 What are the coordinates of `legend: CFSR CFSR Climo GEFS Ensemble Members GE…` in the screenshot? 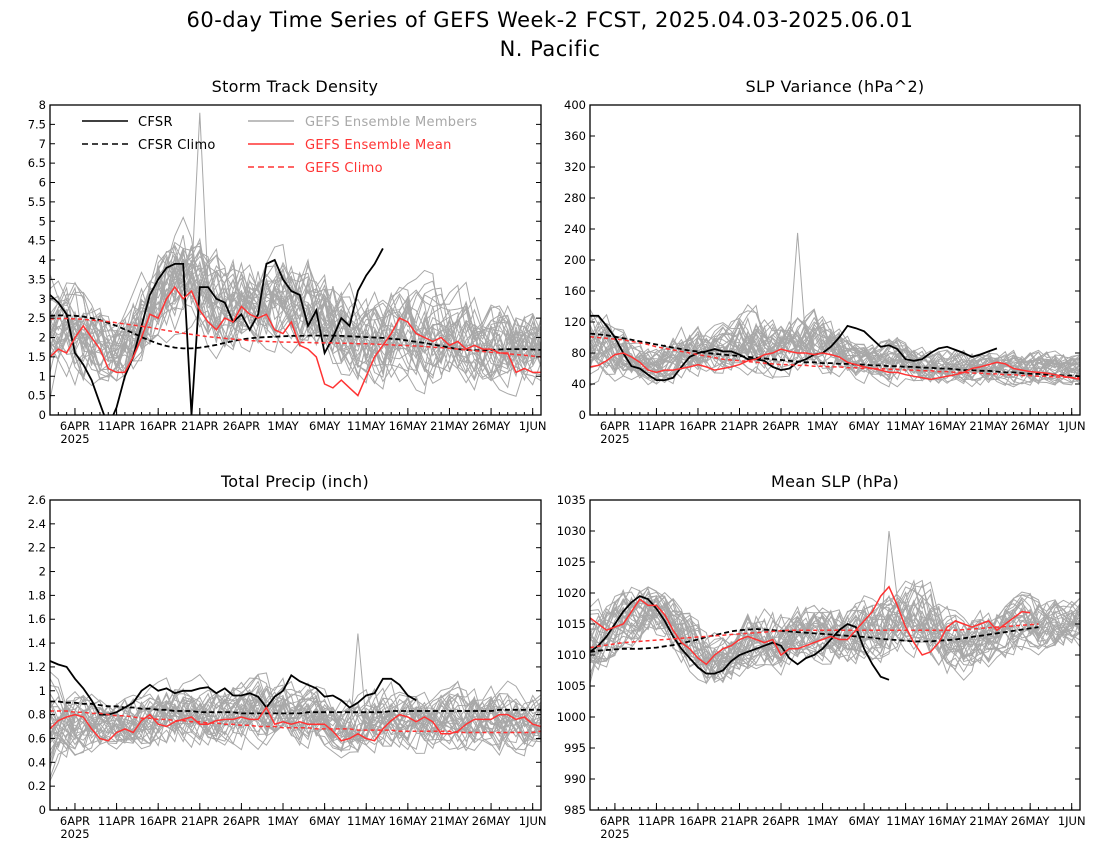 It's located at (279, 145).